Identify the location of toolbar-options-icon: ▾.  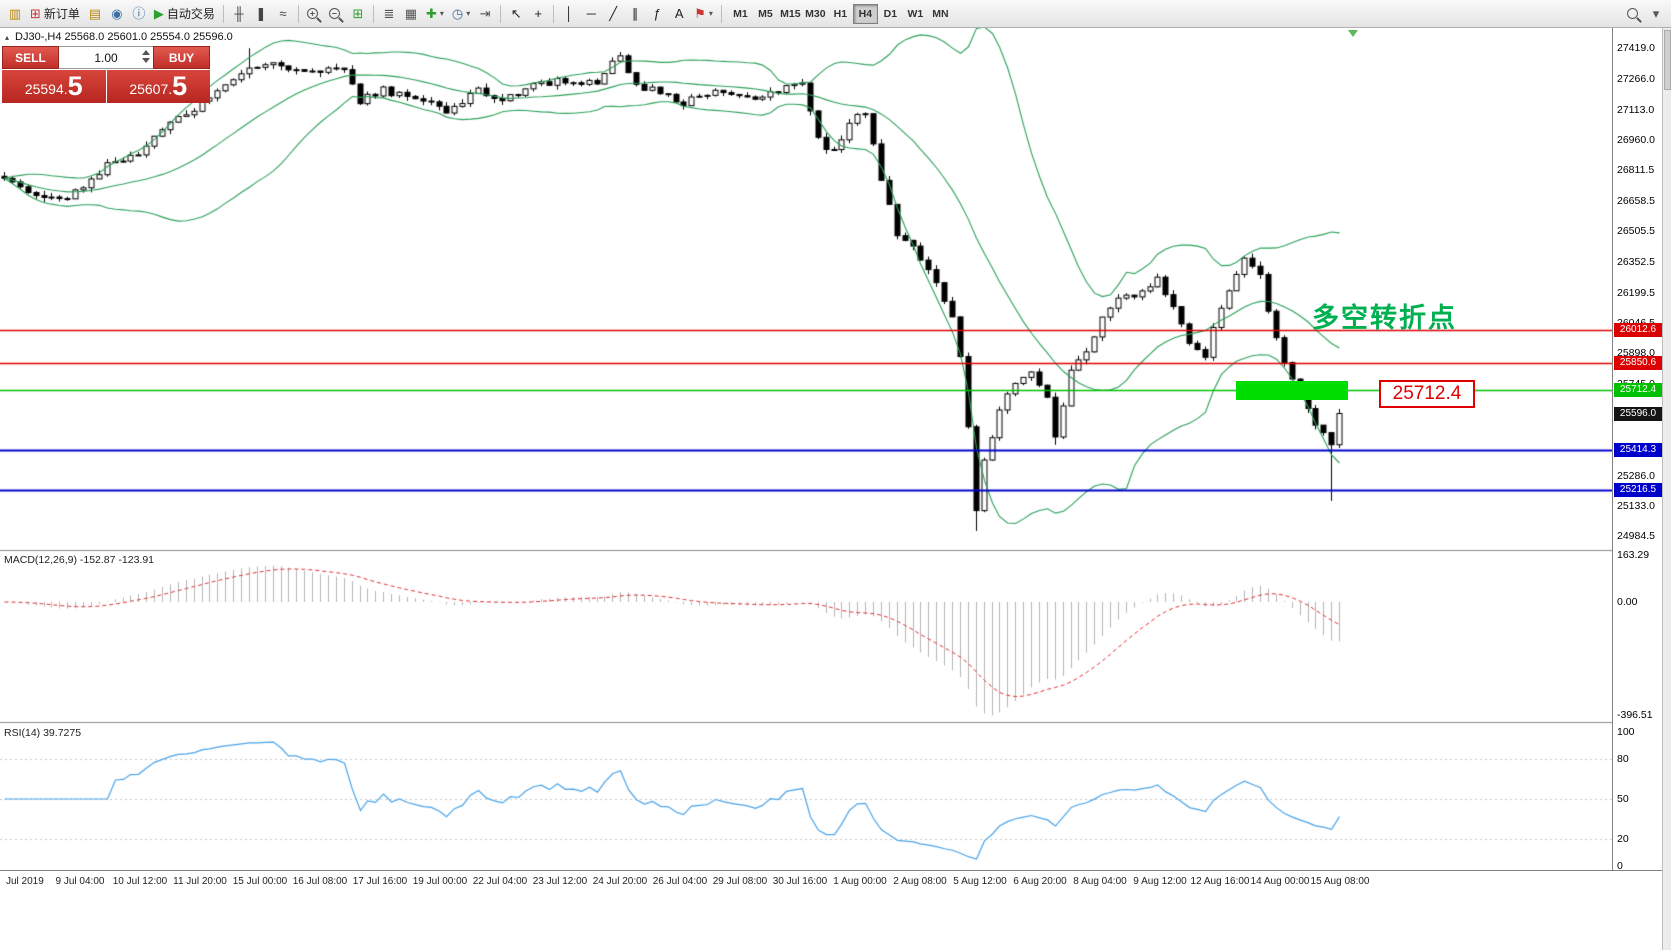
(1656, 14).